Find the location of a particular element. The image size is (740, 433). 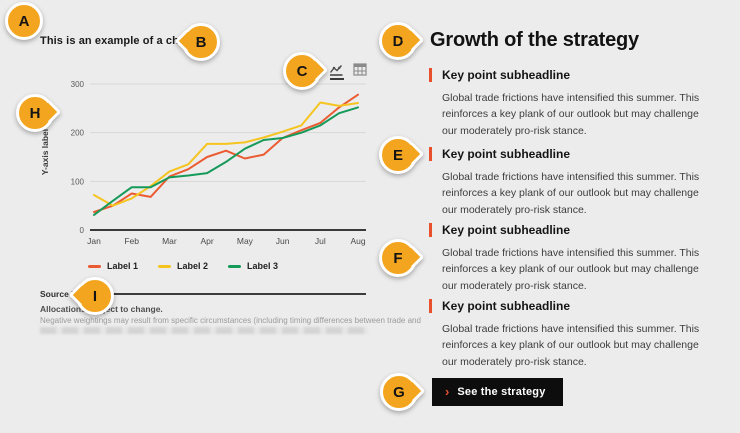

page-title: Growth of the strategy is located at coordinates (534, 40).